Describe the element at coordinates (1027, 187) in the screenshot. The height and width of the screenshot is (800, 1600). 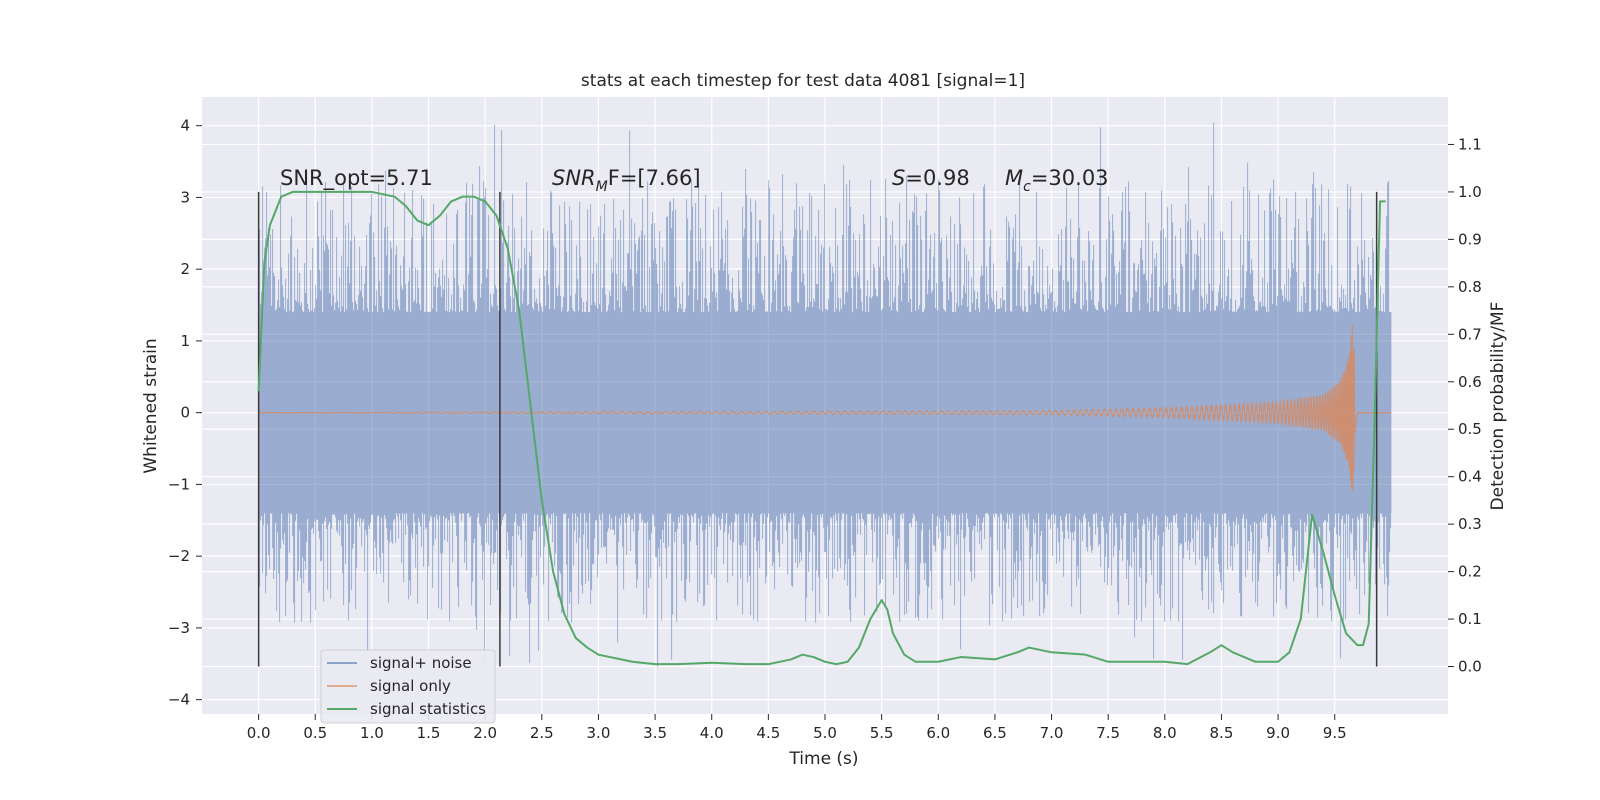
I see `mc-subscript: c` at that location.